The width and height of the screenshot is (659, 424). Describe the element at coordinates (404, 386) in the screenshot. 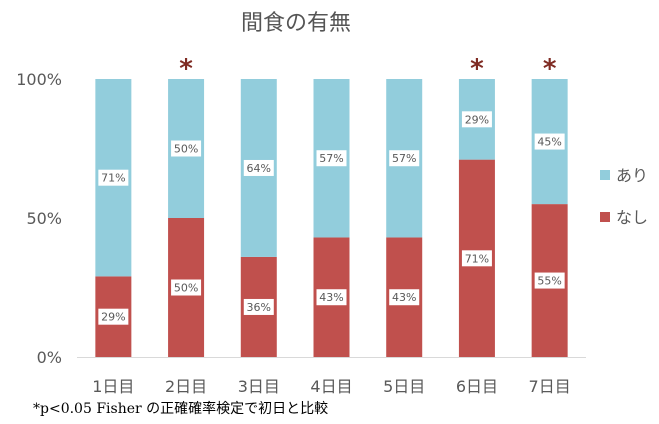

I see `x-tick-label: 5日目` at that location.